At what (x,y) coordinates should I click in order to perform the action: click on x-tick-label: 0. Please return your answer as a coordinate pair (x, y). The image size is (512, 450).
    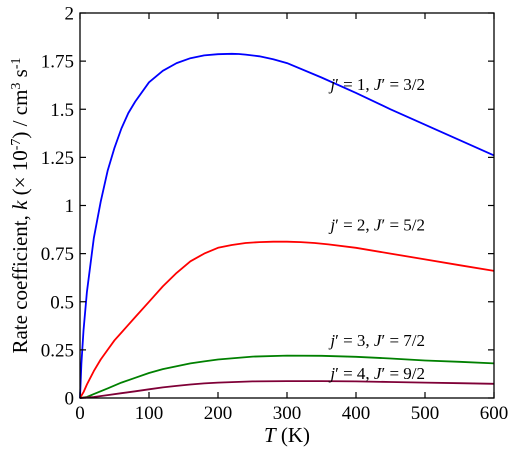
    Looking at the image, I should click on (80, 413).